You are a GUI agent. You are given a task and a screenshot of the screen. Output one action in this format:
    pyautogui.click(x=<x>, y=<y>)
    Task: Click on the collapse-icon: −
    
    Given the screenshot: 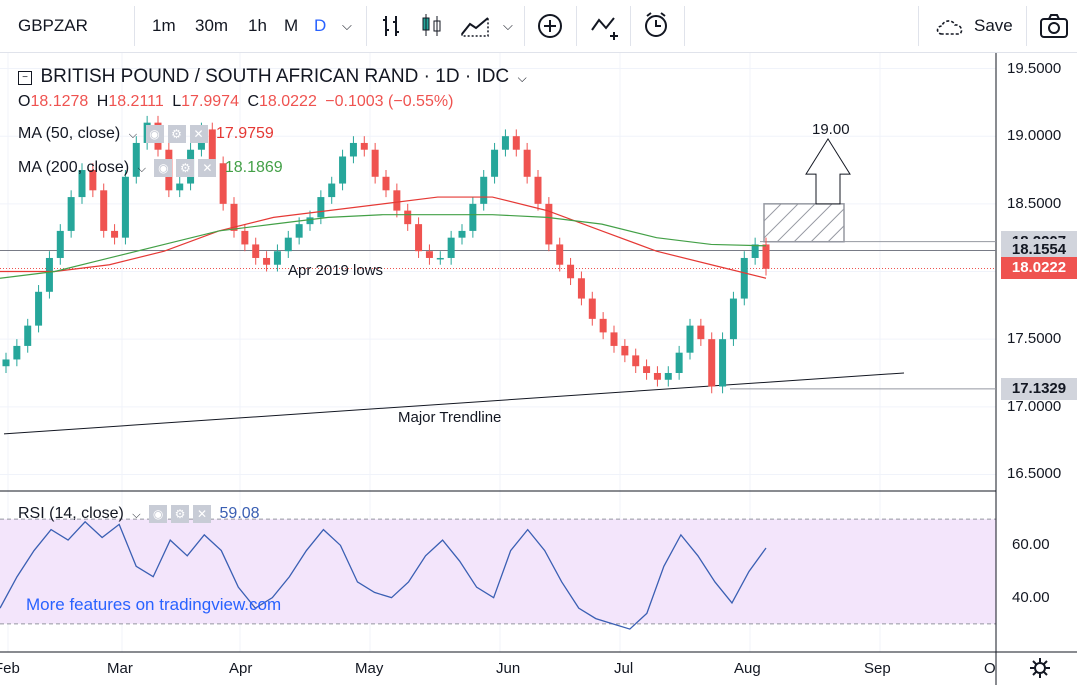 What is the action you would take?
    pyautogui.click(x=25, y=77)
    